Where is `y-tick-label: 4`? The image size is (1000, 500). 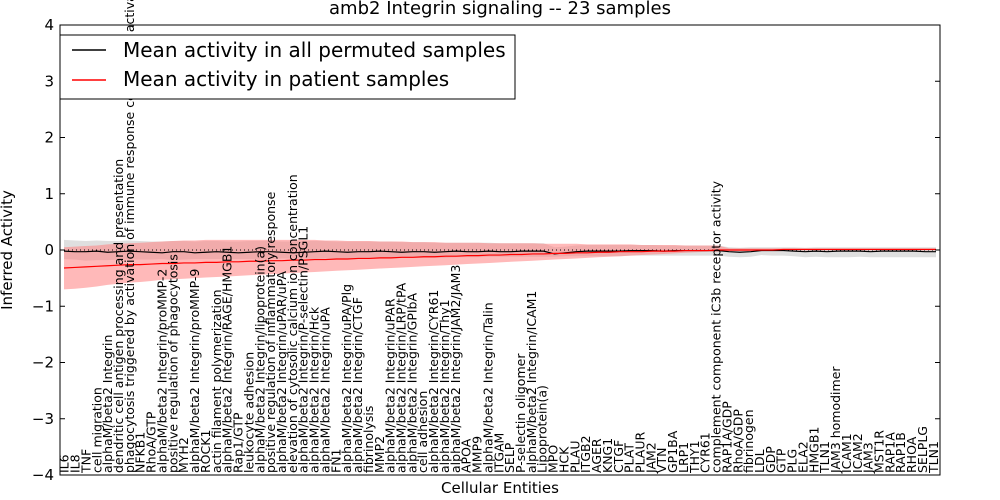
y-tick-label: 4 is located at coordinates (49, 25).